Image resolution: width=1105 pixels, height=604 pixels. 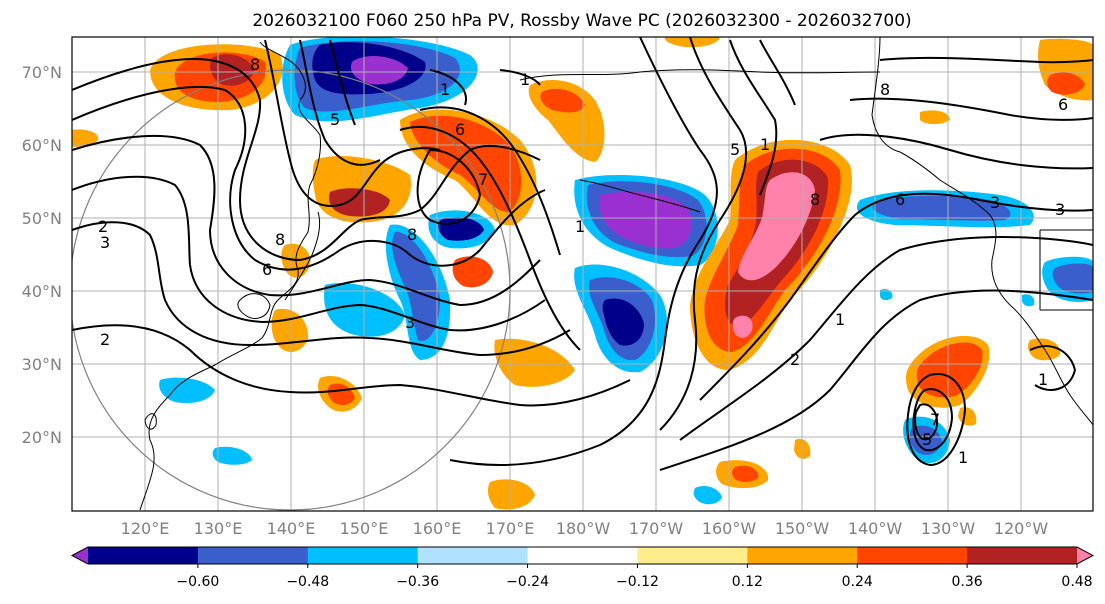 I want to click on lon-label: 130°W, so click(x=948, y=528).